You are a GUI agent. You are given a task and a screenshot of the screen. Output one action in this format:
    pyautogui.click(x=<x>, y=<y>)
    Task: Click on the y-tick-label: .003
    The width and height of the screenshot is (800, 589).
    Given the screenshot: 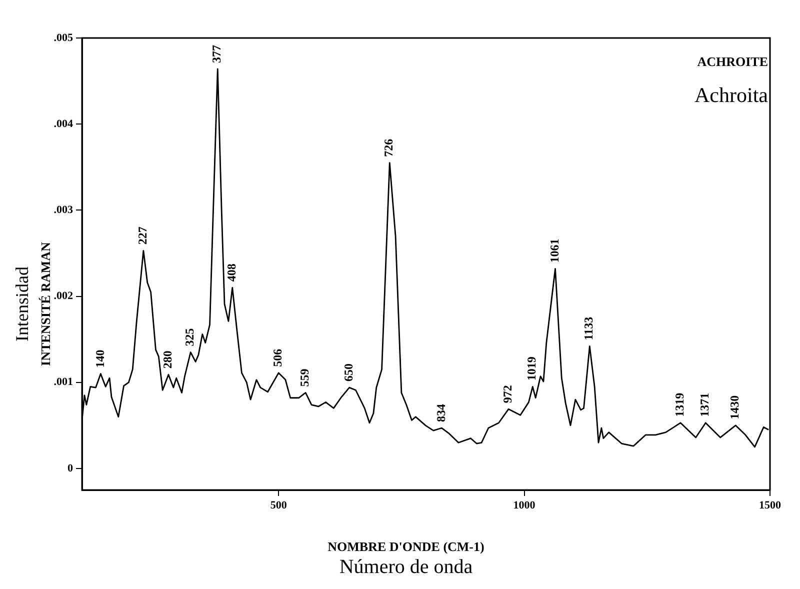 What is the action you would take?
    pyautogui.click(x=64, y=210)
    